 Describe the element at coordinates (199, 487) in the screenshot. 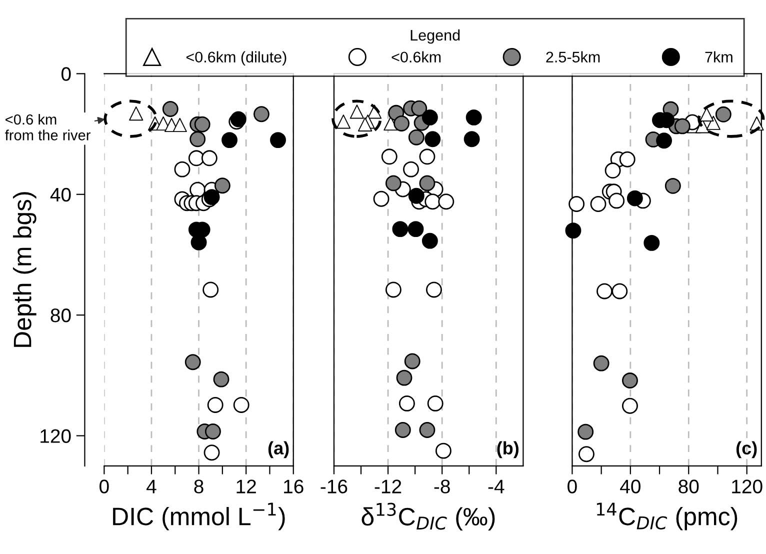

I see `x-tick-label: 8` at that location.